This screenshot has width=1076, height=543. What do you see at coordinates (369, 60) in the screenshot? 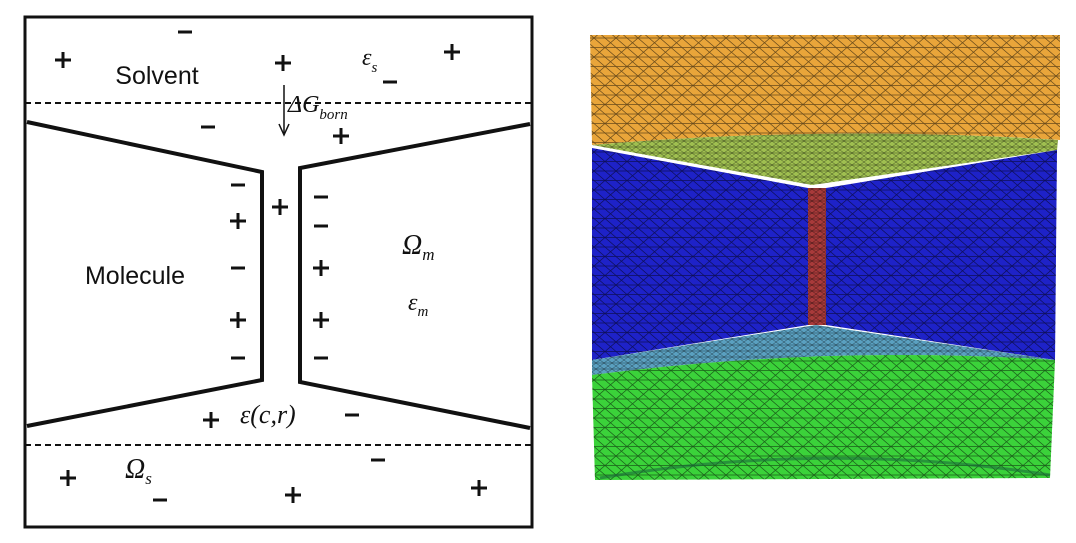
I see `eps-s: εs` at bounding box center [369, 60].